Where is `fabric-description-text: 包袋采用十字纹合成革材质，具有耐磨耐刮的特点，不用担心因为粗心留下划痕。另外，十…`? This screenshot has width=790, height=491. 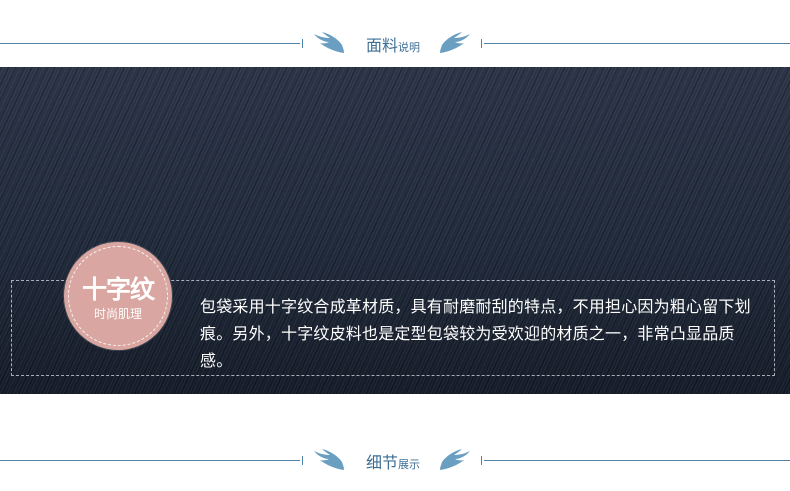
fabric-description-text: 包袋采用十字纹合成革材质，具有耐磨耐刮的特点，不用担心因为粗心留下划痕。另外，十… is located at coordinates (475, 333).